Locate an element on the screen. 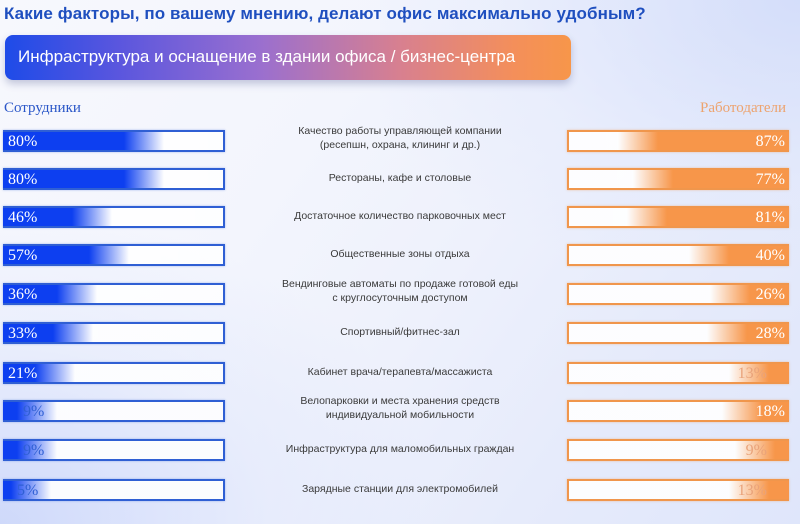 The image size is (800, 524). row-label: Достаточное количество парковочных мест is located at coordinates (400, 216).